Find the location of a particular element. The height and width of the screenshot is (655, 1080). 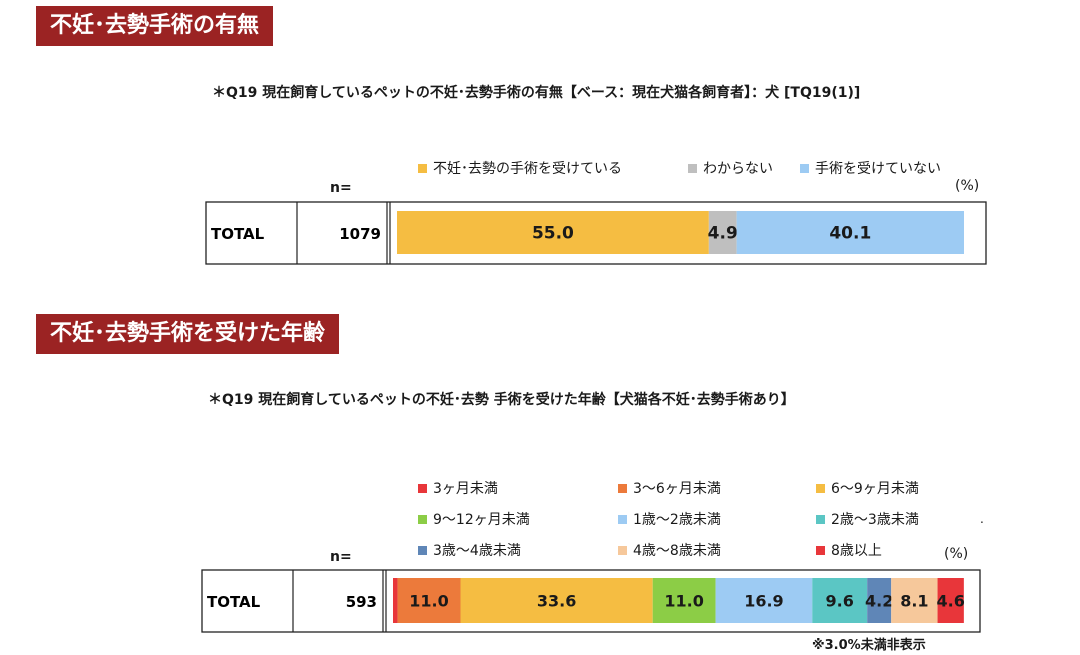

data-label: 8.1 is located at coordinates (914, 600).